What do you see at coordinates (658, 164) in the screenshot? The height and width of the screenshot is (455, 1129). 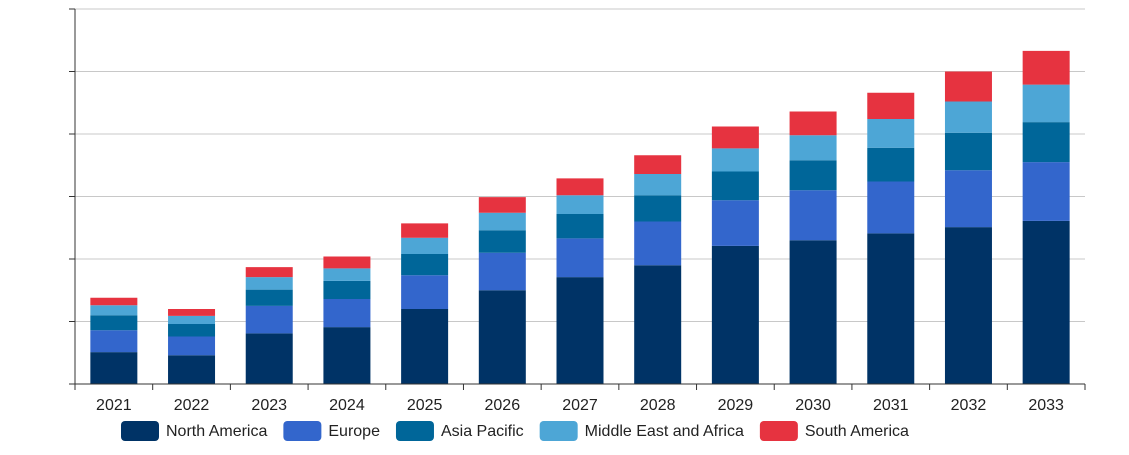 I see `bar-segment-south-america-2028` at bounding box center [658, 164].